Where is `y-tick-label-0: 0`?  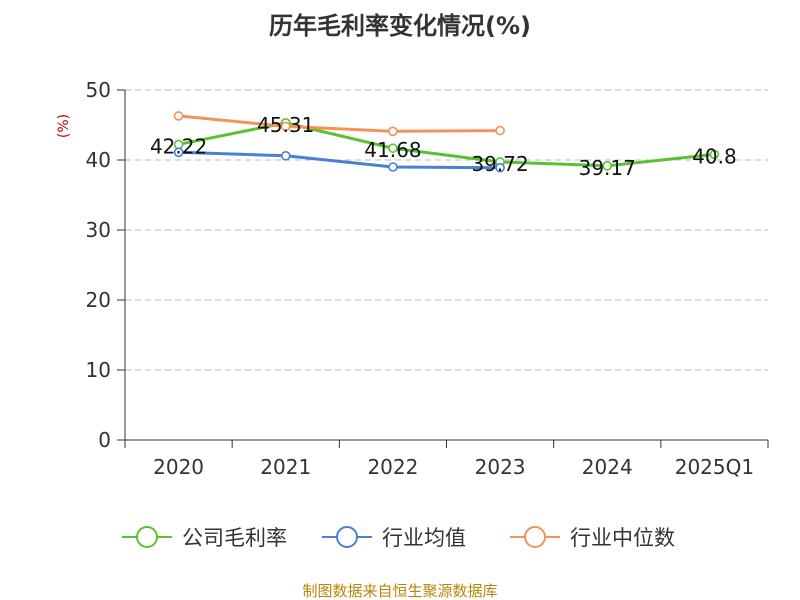 y-tick-label-0: 0 is located at coordinates (104, 440).